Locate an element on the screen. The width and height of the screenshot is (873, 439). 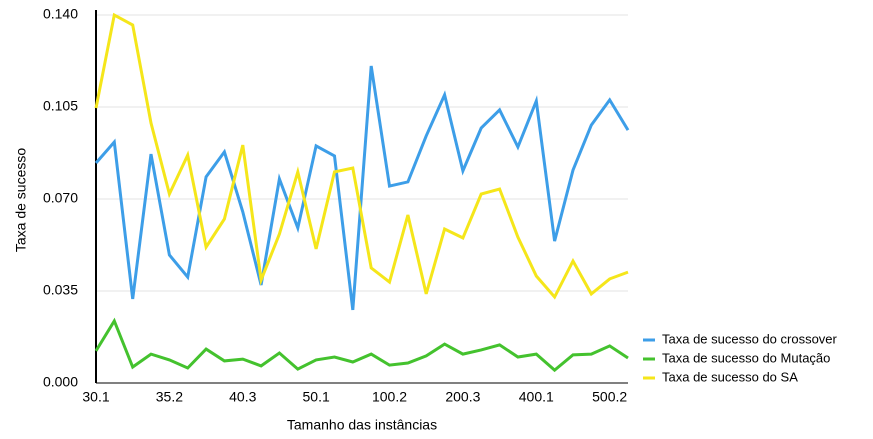
y-tick-label: 0.000 is located at coordinates (60, 382).